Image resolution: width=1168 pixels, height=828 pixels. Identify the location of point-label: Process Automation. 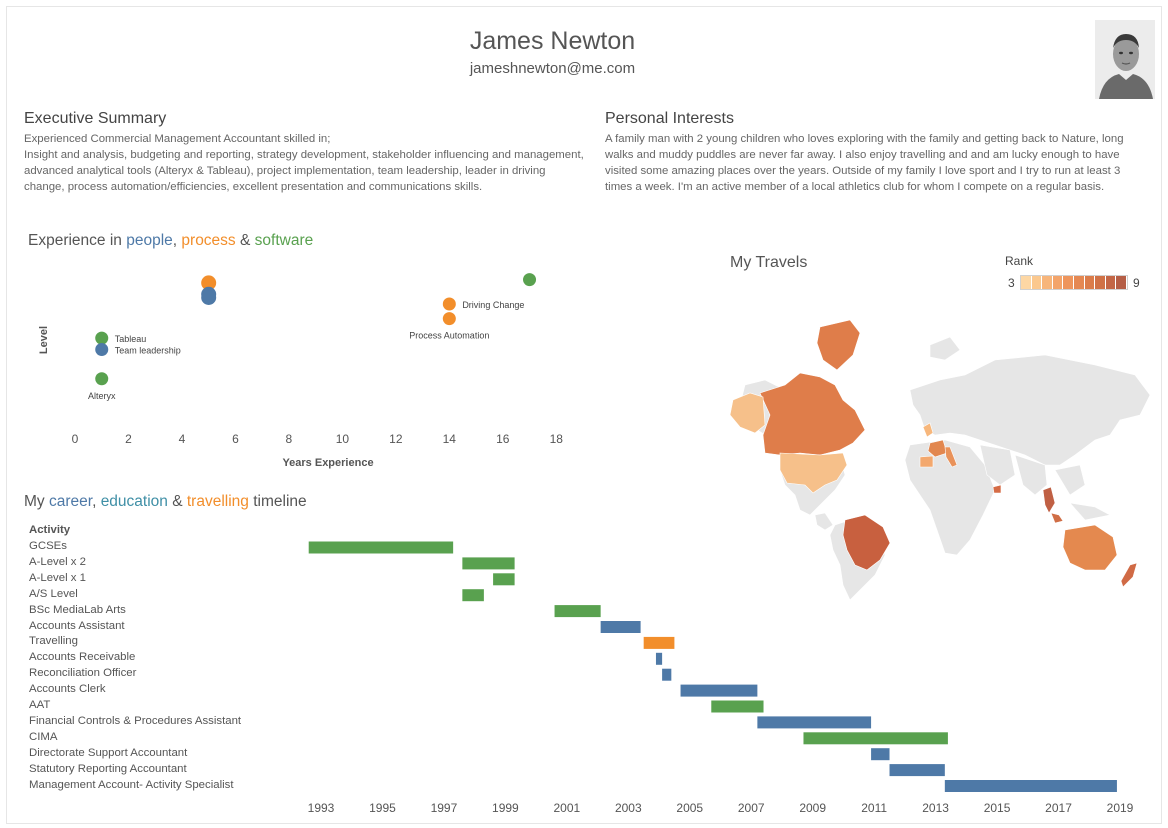
(449, 336).